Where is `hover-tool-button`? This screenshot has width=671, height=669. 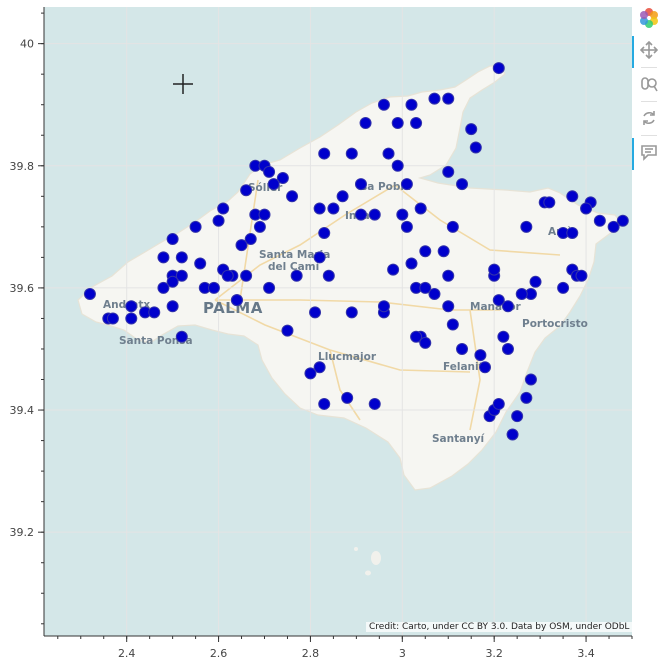
hover-tool-button is located at coordinates (647, 154).